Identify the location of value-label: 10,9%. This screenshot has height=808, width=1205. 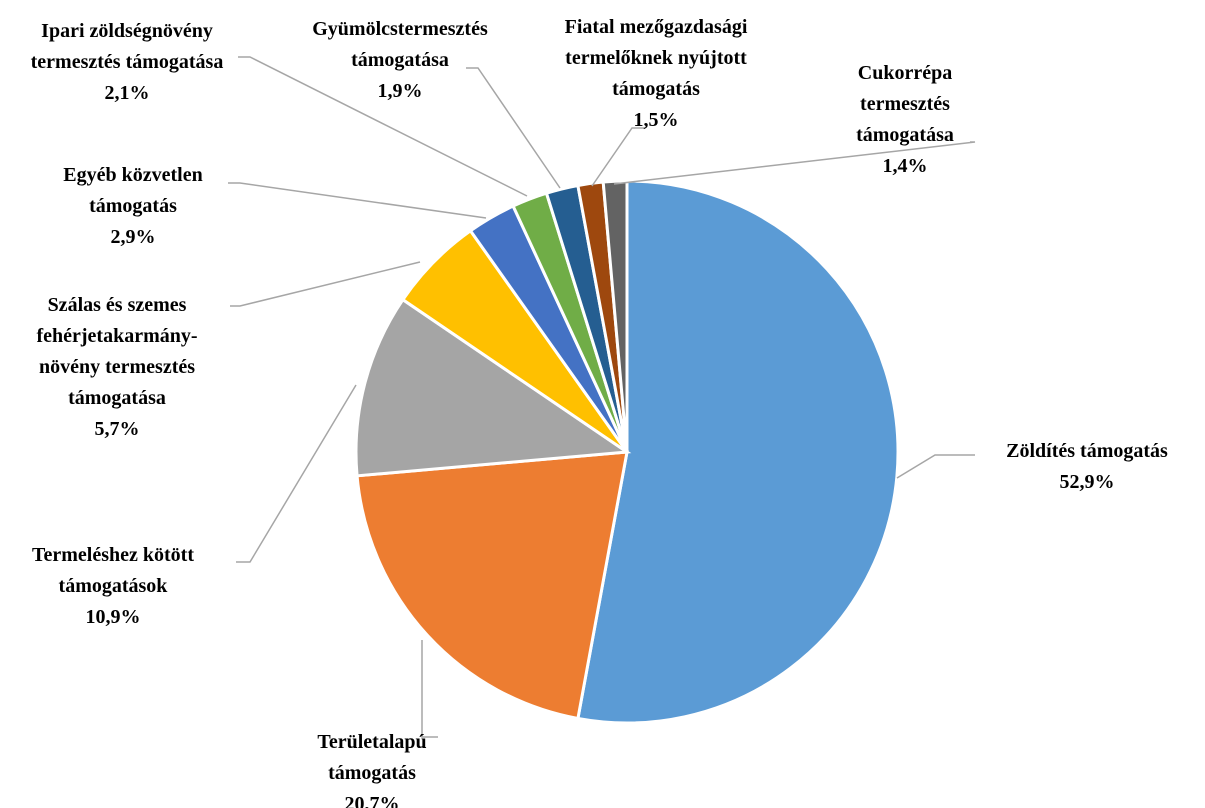
(113, 617).